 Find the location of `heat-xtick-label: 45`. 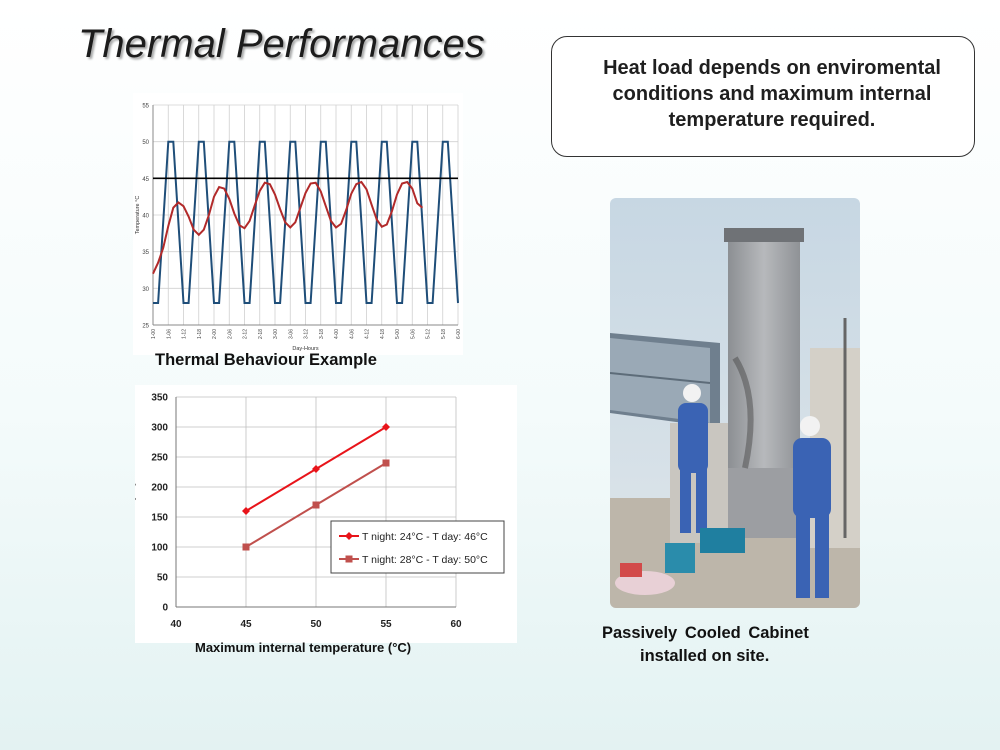

heat-xtick-label: 45 is located at coordinates (246, 624).